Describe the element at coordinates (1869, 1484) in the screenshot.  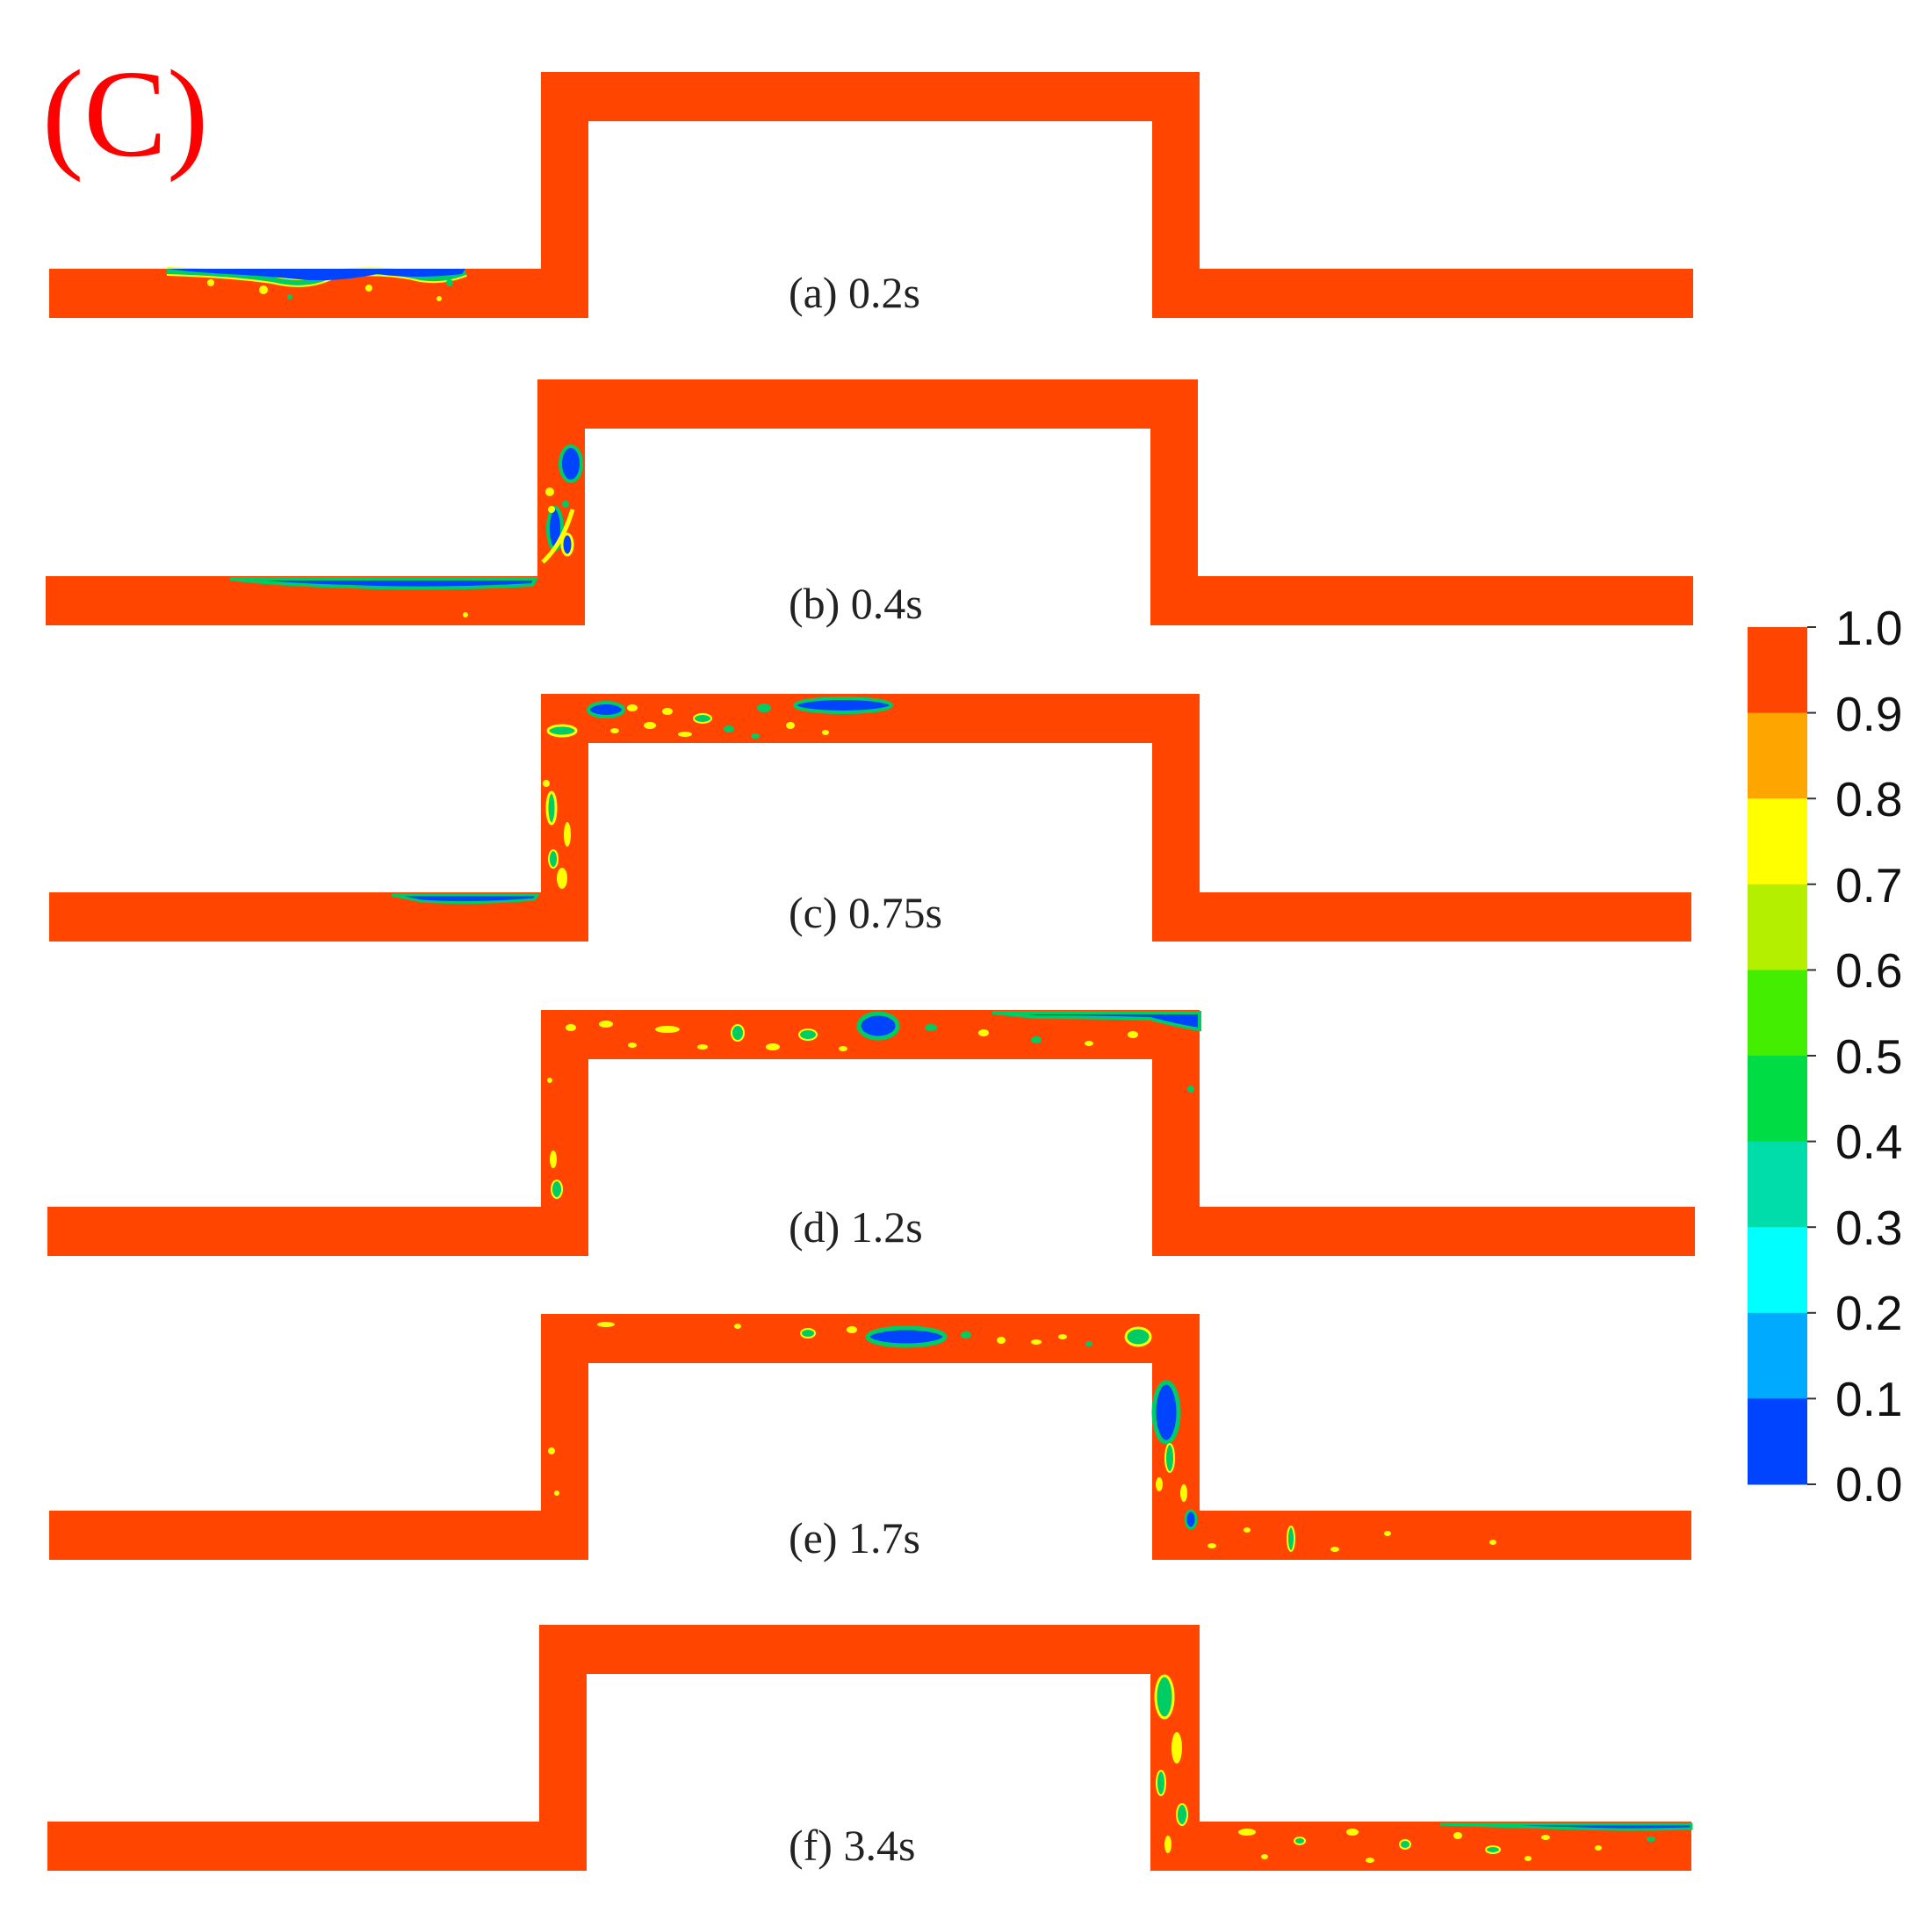
I see `colorbar-tick-0-0: 0.0` at that location.